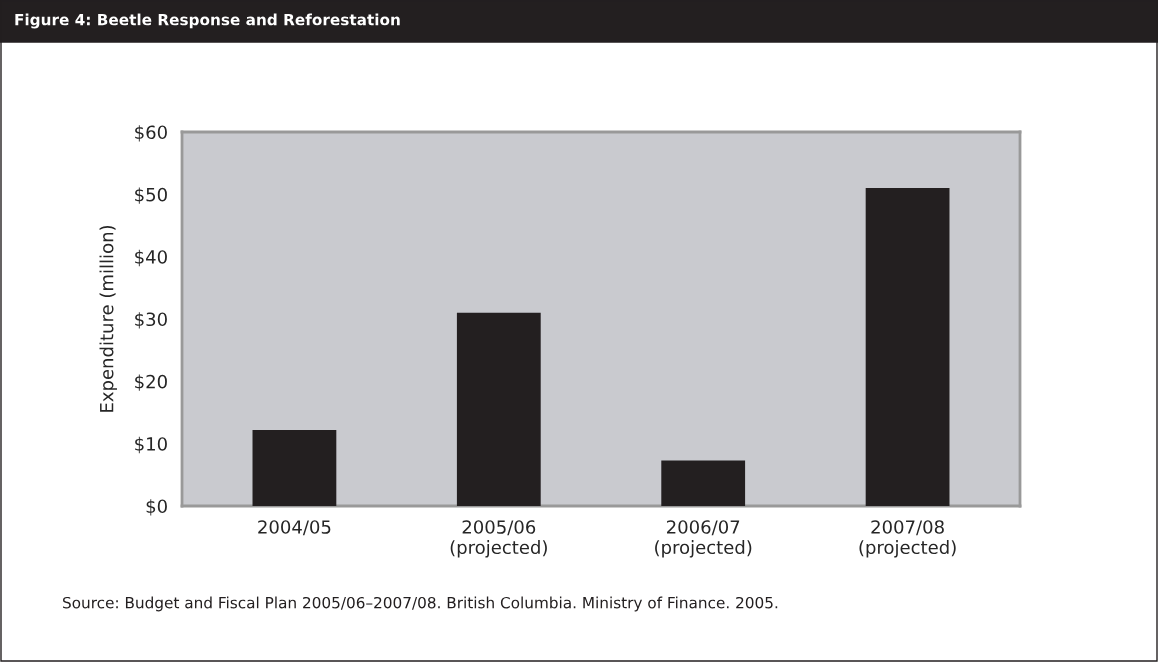  Describe the element at coordinates (420, 604) in the screenshot. I see `source-note: Source: Budget and Fiscal Plan 2005/06–2007/08. British Columbia. Ministry of Finance. 2005.` at that location.